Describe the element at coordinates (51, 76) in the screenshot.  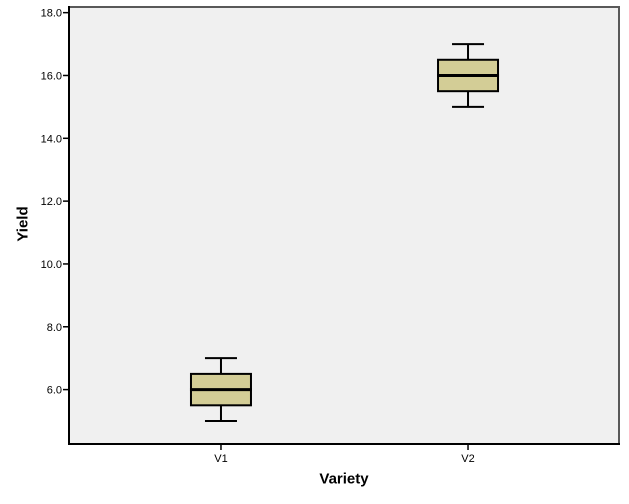
I see `y-tick-label: 16.0` at that location.